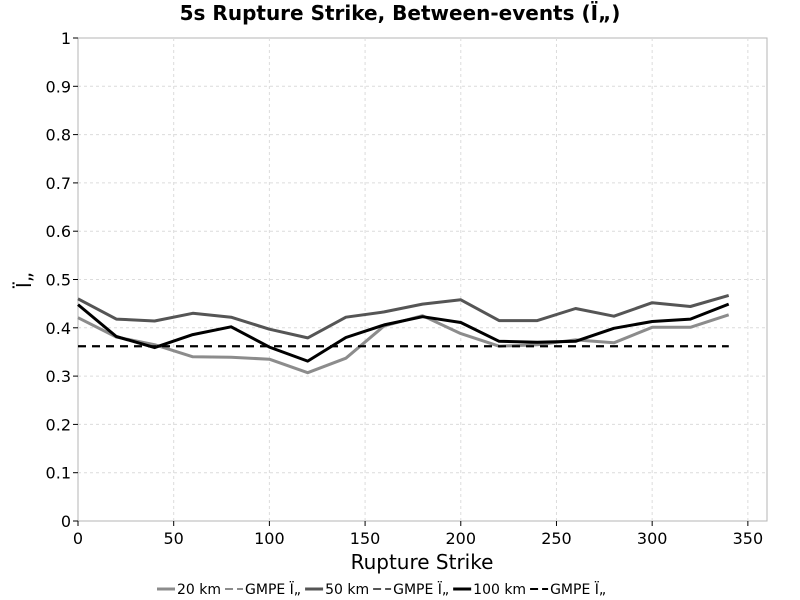  What do you see at coordinates (421, 589) in the screenshot?
I see `legend-label-3: GMPE Ï„` at bounding box center [421, 589].